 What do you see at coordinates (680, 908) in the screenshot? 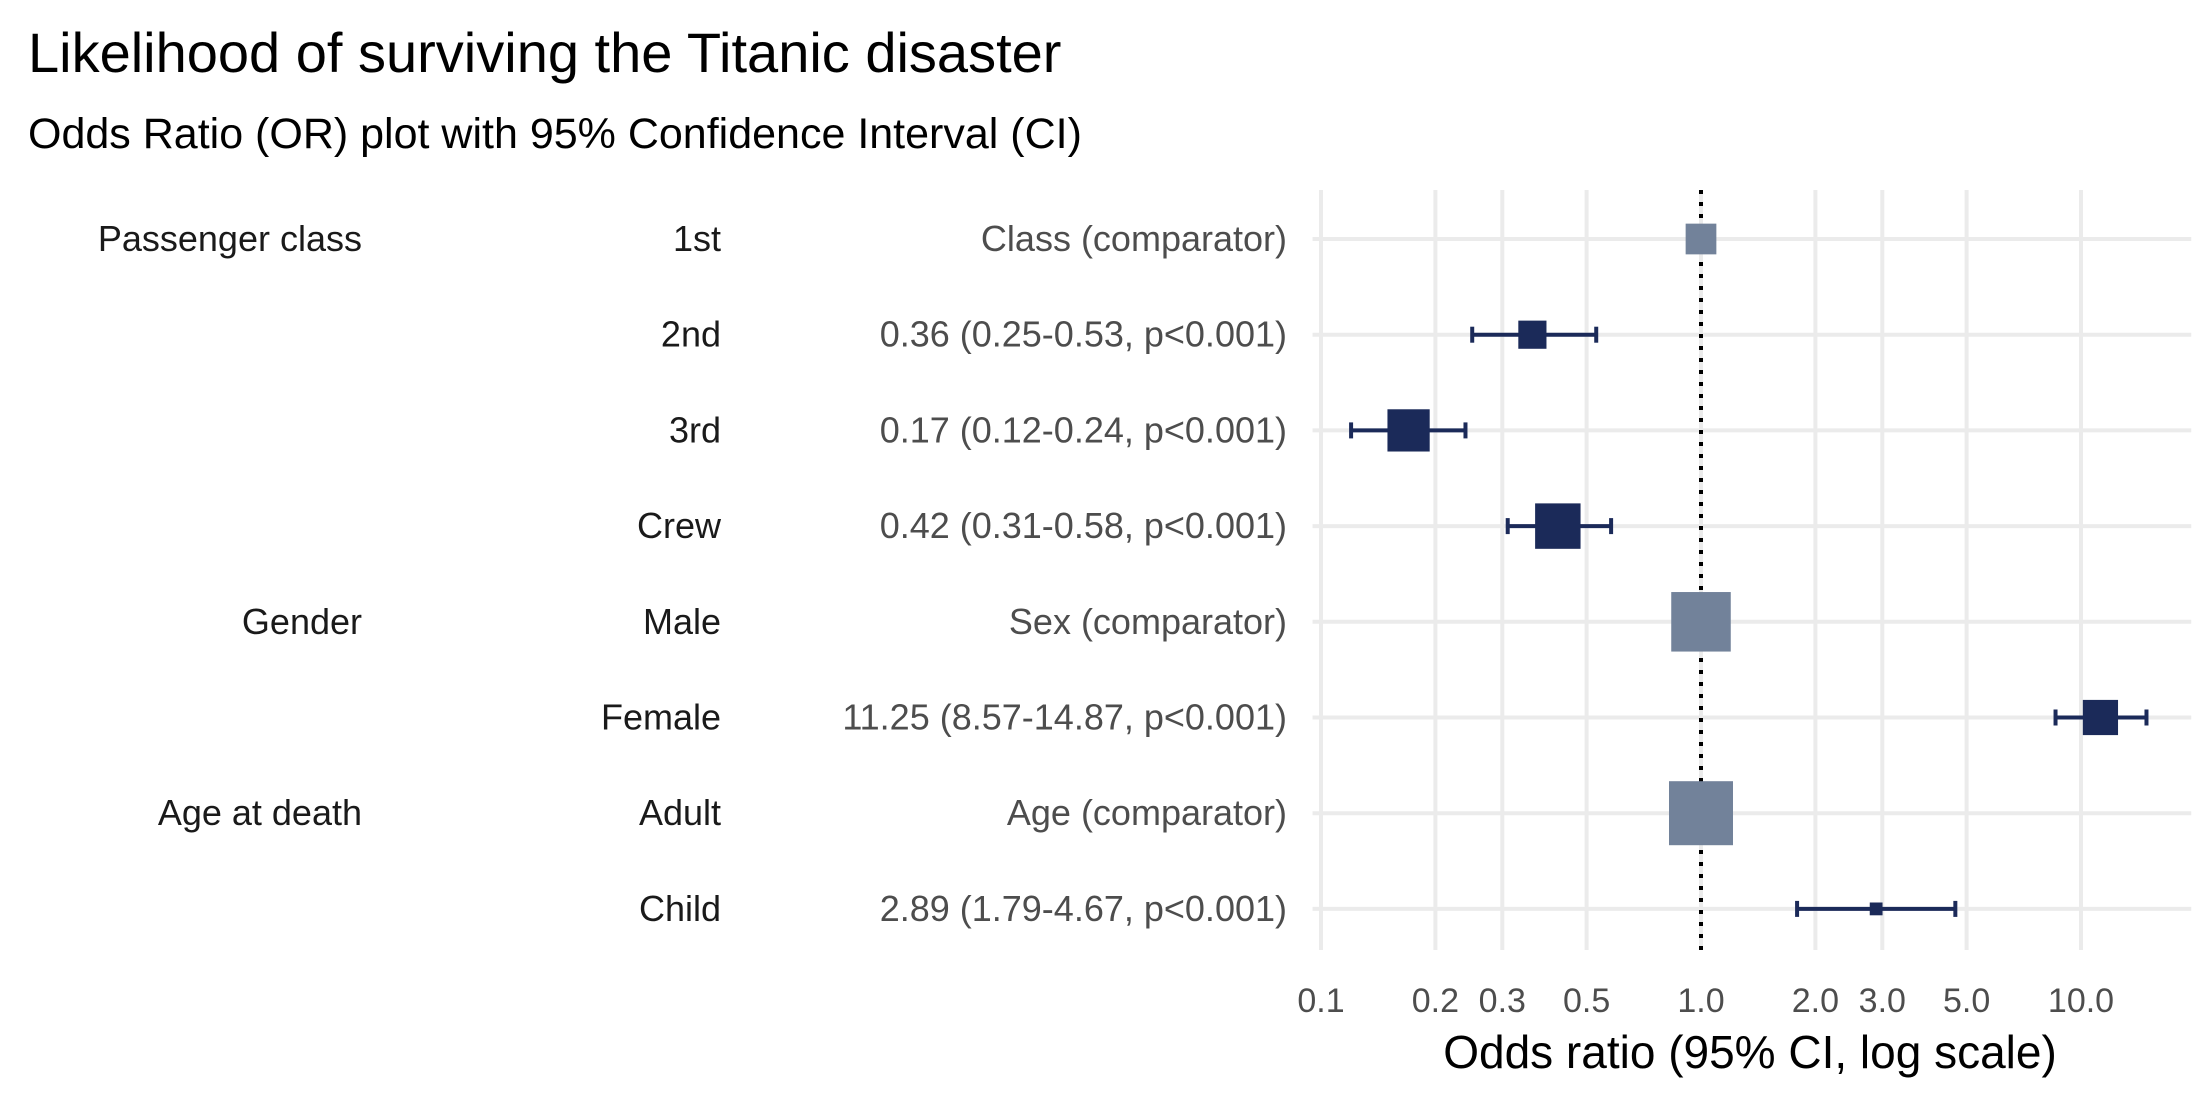
I see `level-label: Child` at bounding box center [680, 908].